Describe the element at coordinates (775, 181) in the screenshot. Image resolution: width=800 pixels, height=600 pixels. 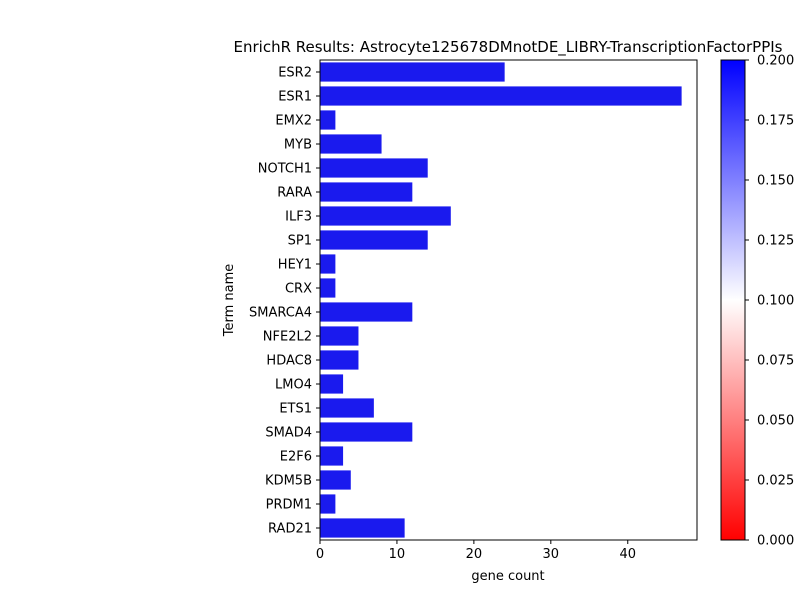
I see `colorbar-tick-label: 0.150` at that location.